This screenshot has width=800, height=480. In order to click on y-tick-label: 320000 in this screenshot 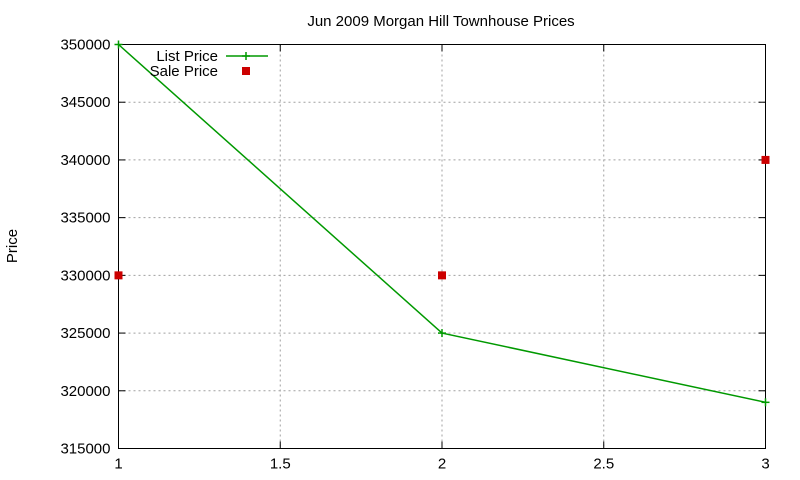, I will do `click(85, 391)`.